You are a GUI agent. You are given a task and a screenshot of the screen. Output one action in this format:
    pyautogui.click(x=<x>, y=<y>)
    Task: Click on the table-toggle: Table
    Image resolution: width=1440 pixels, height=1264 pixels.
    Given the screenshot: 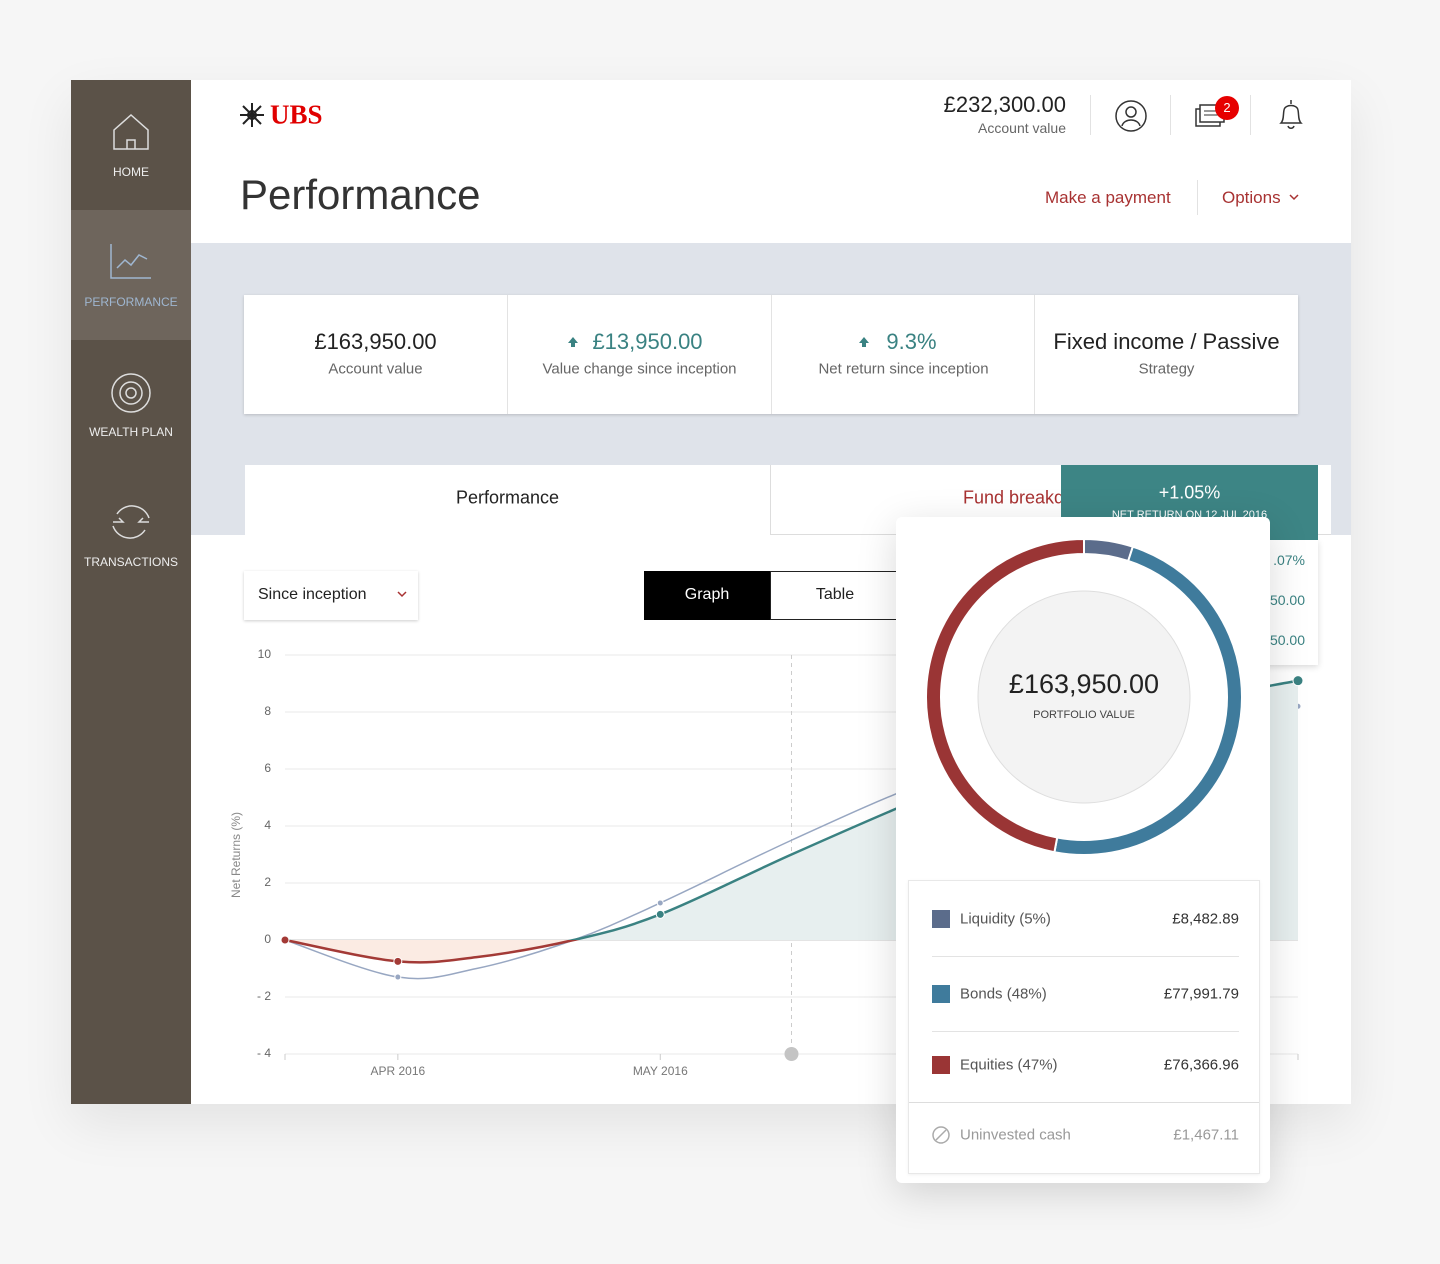 What is the action you would take?
    pyautogui.click(x=841, y=595)
    